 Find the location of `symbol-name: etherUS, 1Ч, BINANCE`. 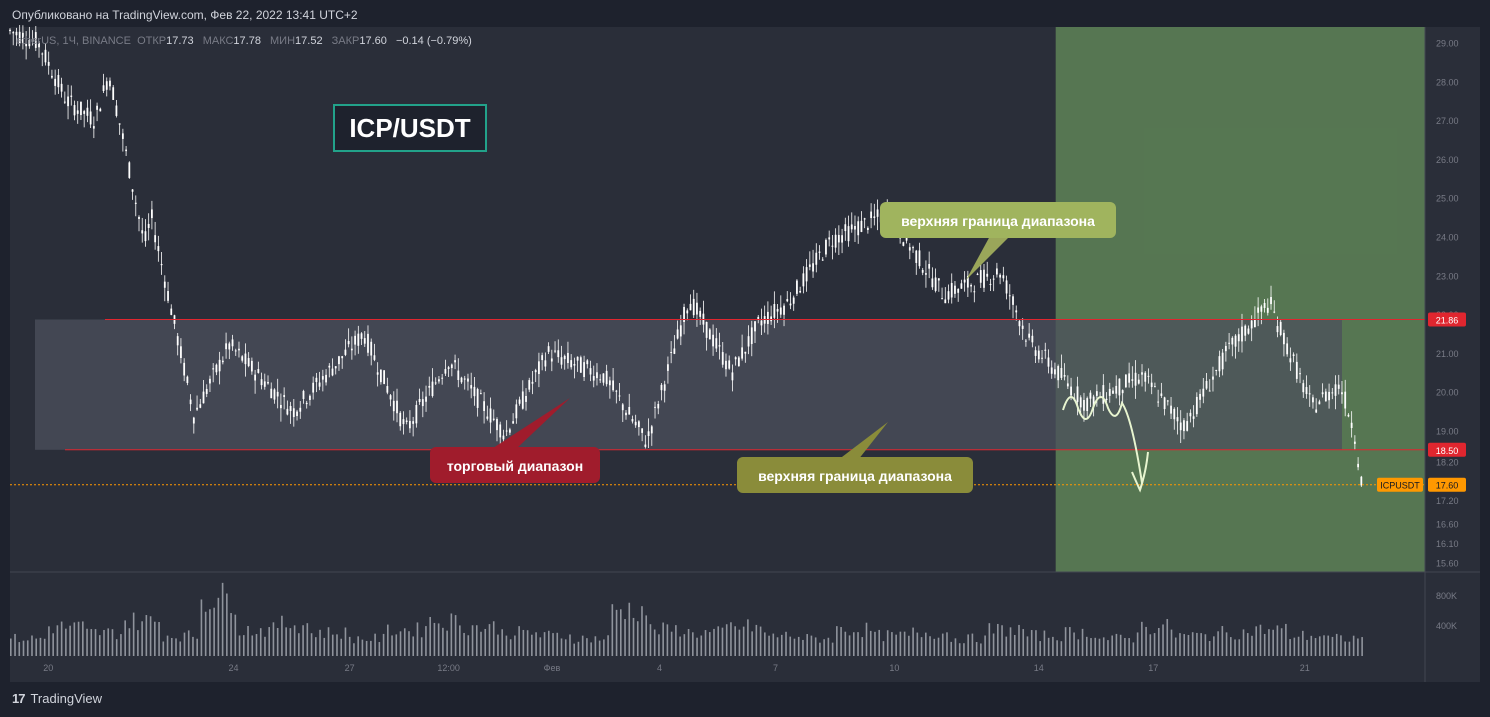

symbol-name: etherUS, 1Ч, BINANCE is located at coordinates (73, 41).